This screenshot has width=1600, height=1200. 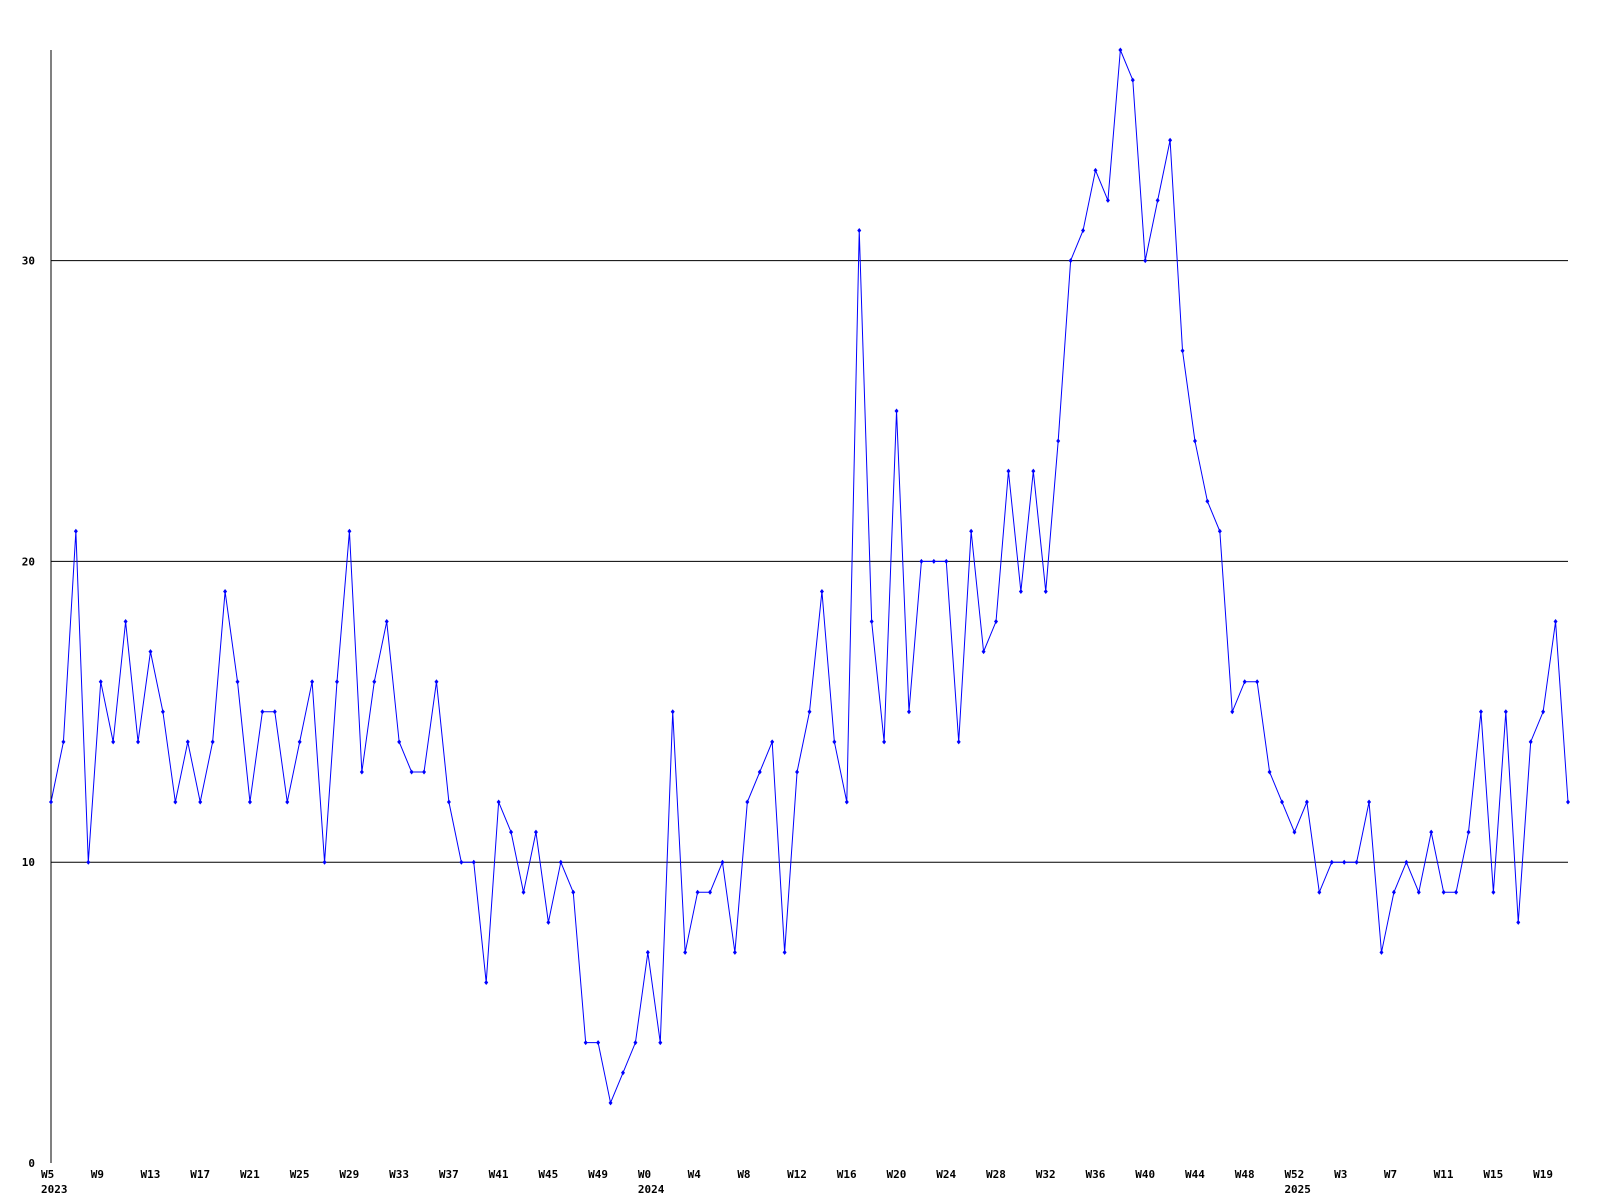 What do you see at coordinates (250, 1174) in the screenshot?
I see `x-tick-label: W21` at bounding box center [250, 1174].